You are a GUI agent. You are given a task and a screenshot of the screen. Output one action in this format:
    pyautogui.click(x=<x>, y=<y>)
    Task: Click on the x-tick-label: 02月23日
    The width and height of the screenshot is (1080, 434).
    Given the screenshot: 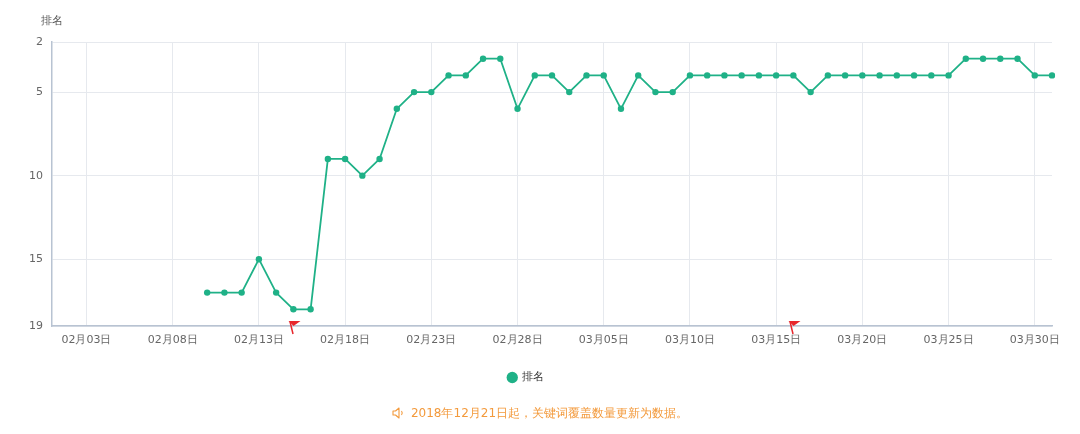 What is the action you would take?
    pyautogui.click(x=431, y=340)
    